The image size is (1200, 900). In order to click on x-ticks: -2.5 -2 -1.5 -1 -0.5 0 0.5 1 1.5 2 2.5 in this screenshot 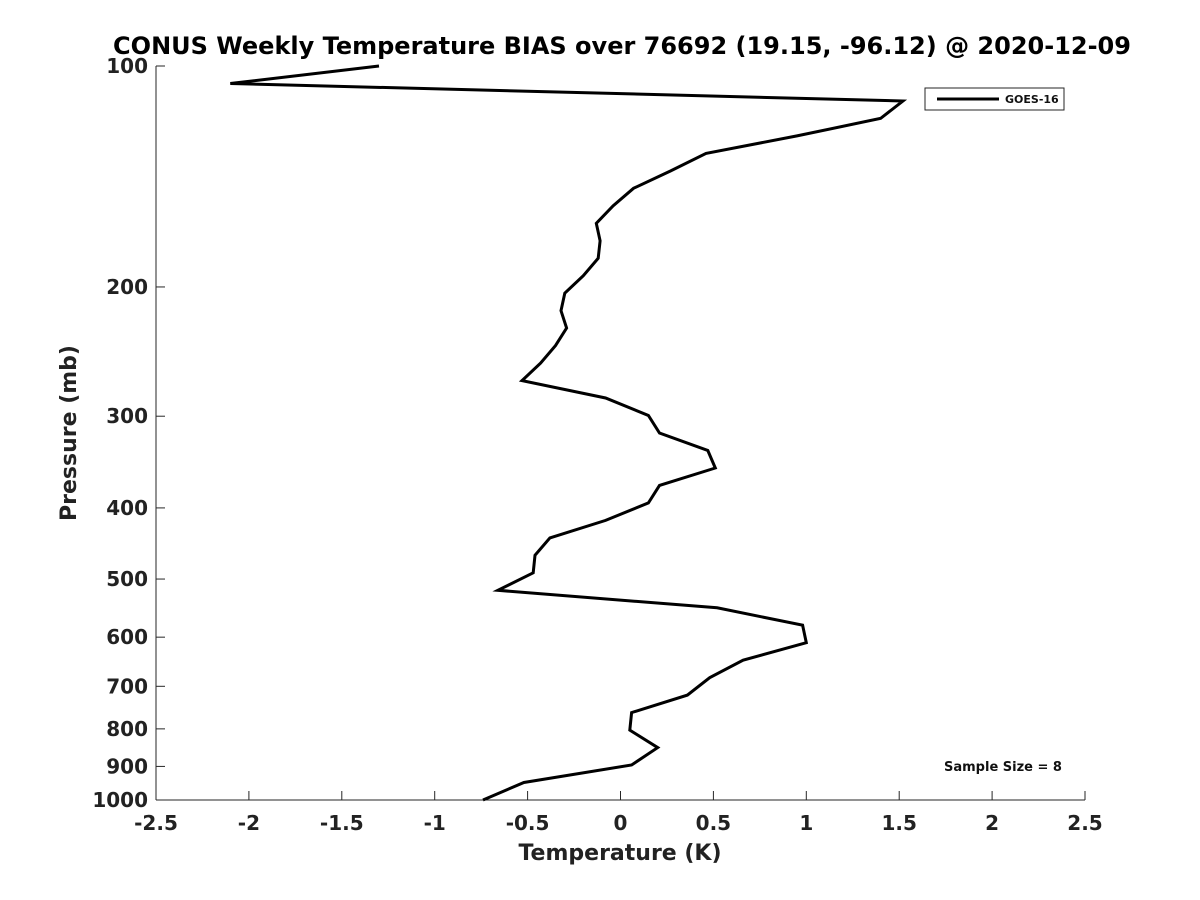, I will do `click(618, 813)`.